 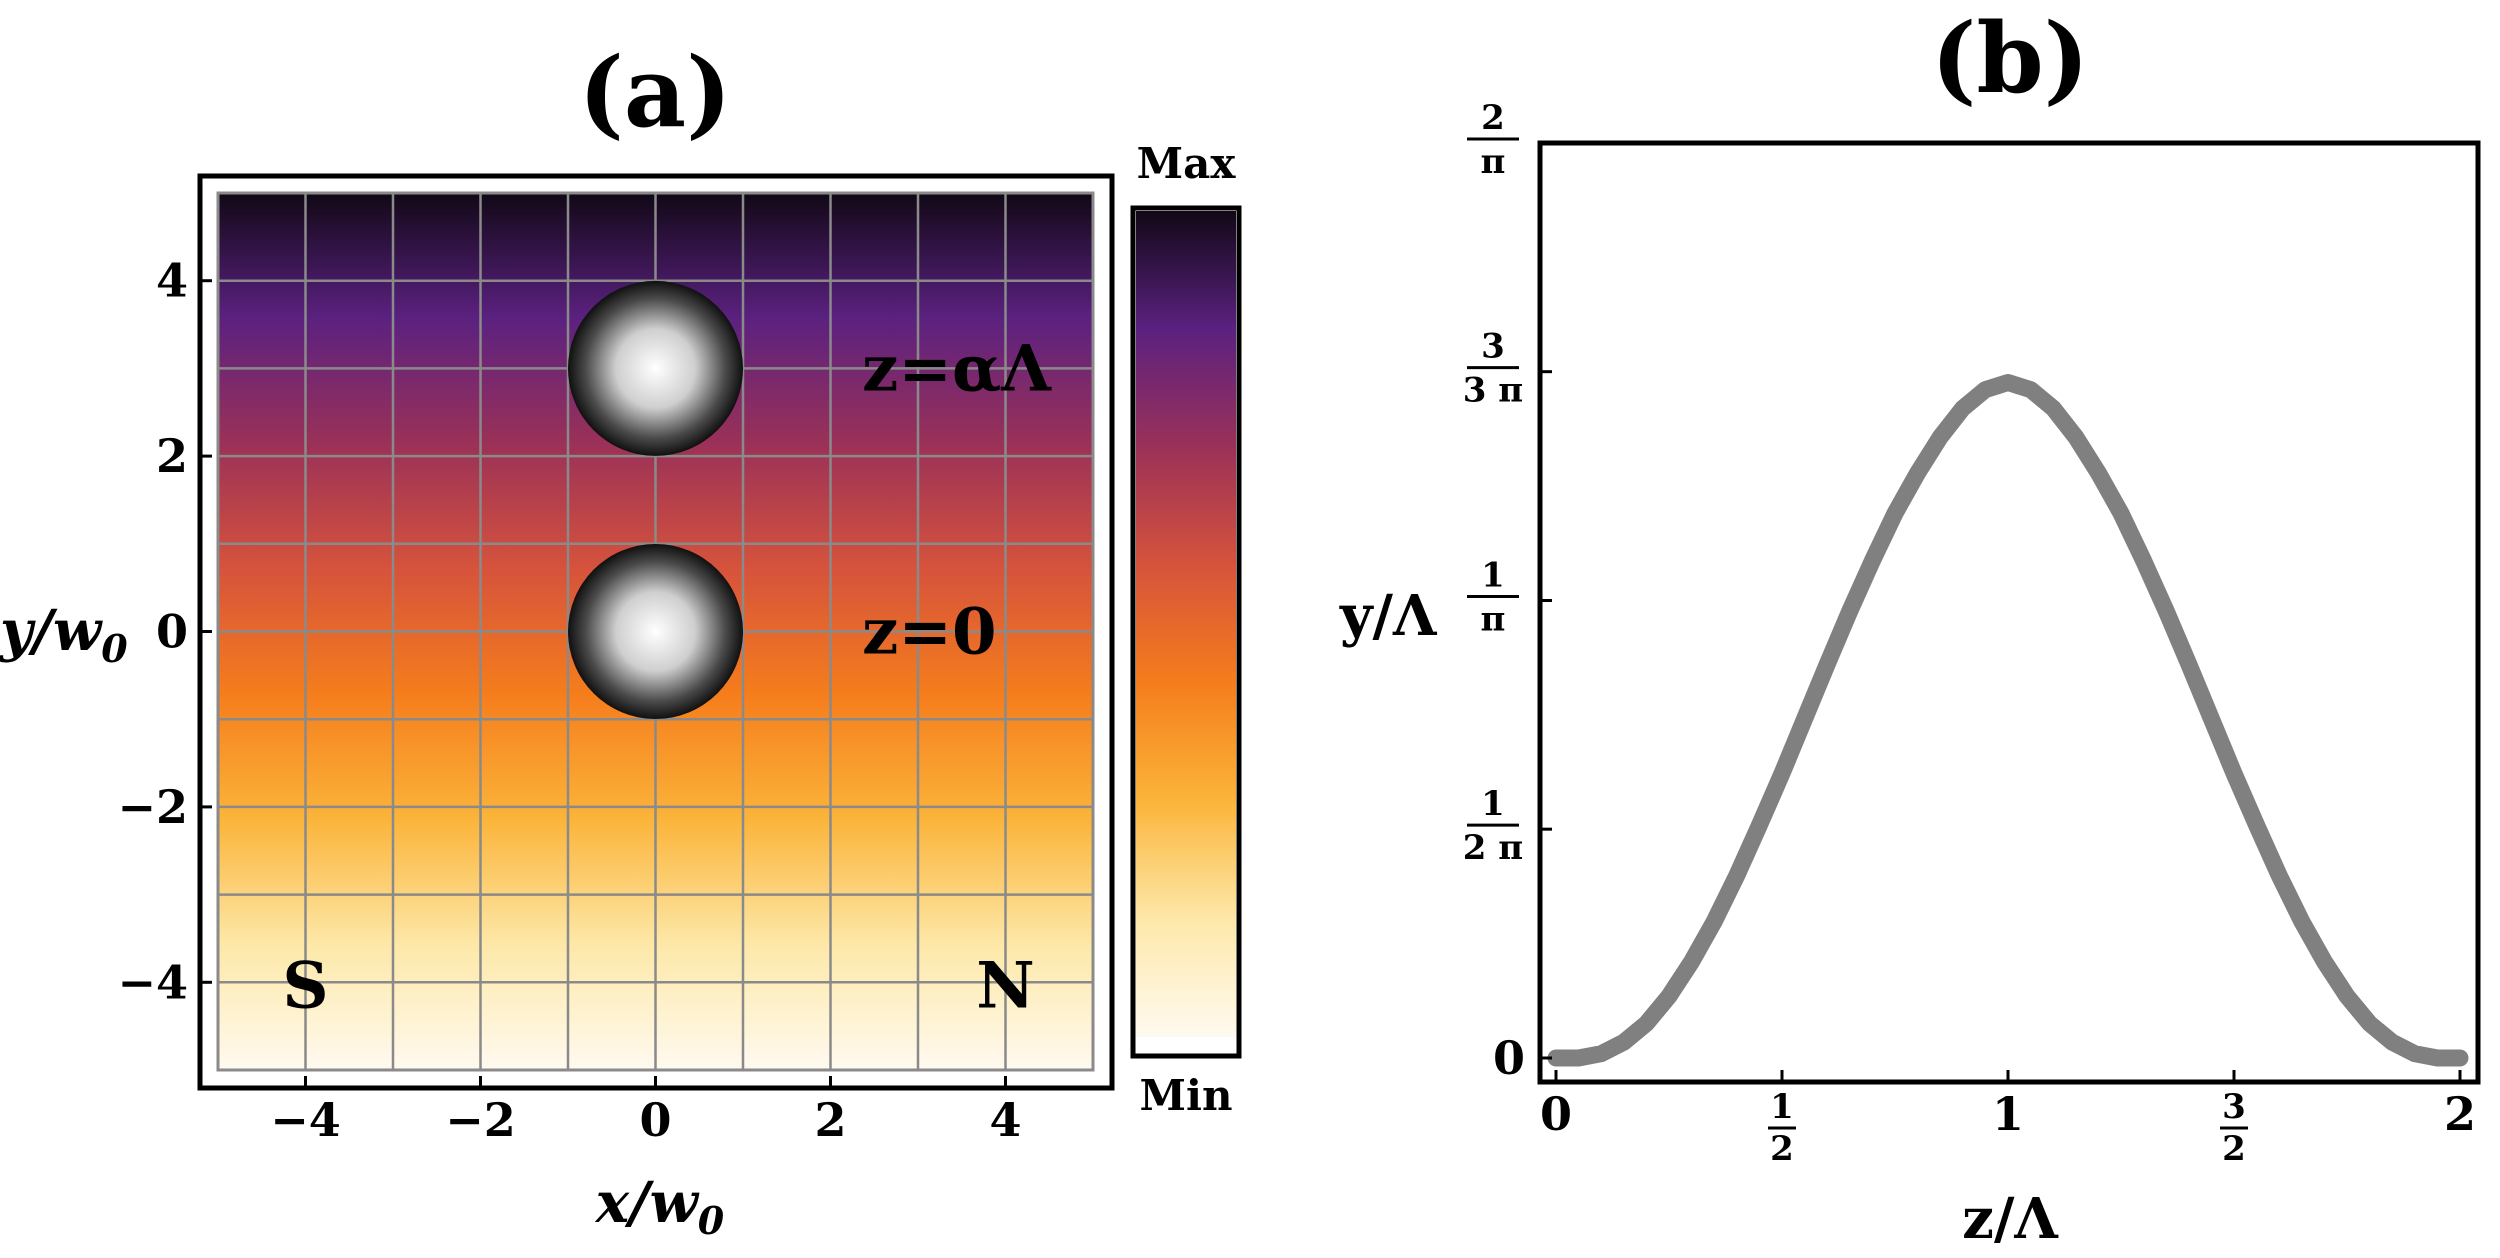 What do you see at coordinates (2234, 1107) in the screenshot?
I see `x-tick-numerator: 3` at bounding box center [2234, 1107].